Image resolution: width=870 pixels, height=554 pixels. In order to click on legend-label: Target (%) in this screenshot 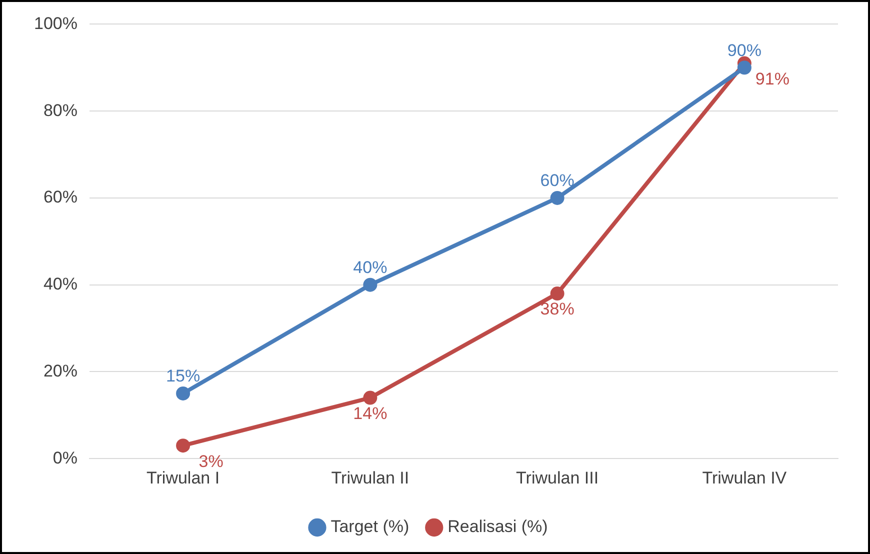, I will do `click(370, 526)`.